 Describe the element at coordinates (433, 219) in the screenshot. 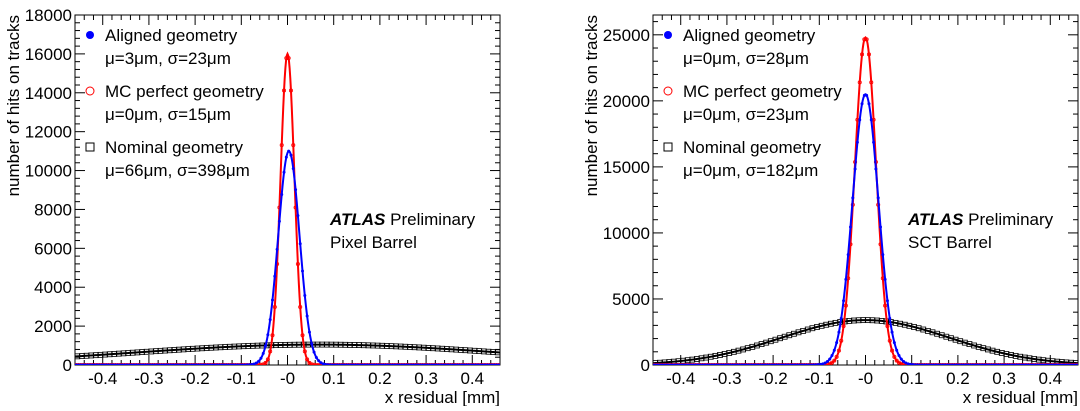

I see `preliminary-label: Preliminary` at that location.